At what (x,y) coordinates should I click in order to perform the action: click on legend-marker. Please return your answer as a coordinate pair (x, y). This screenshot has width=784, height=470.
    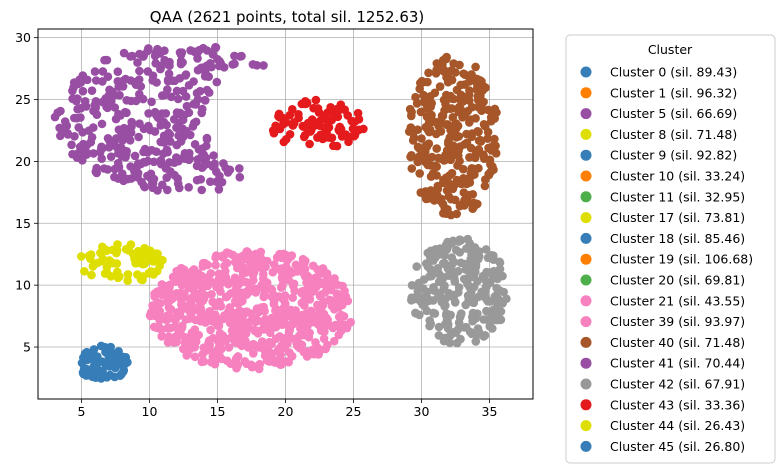
    Looking at the image, I should click on (586, 93).